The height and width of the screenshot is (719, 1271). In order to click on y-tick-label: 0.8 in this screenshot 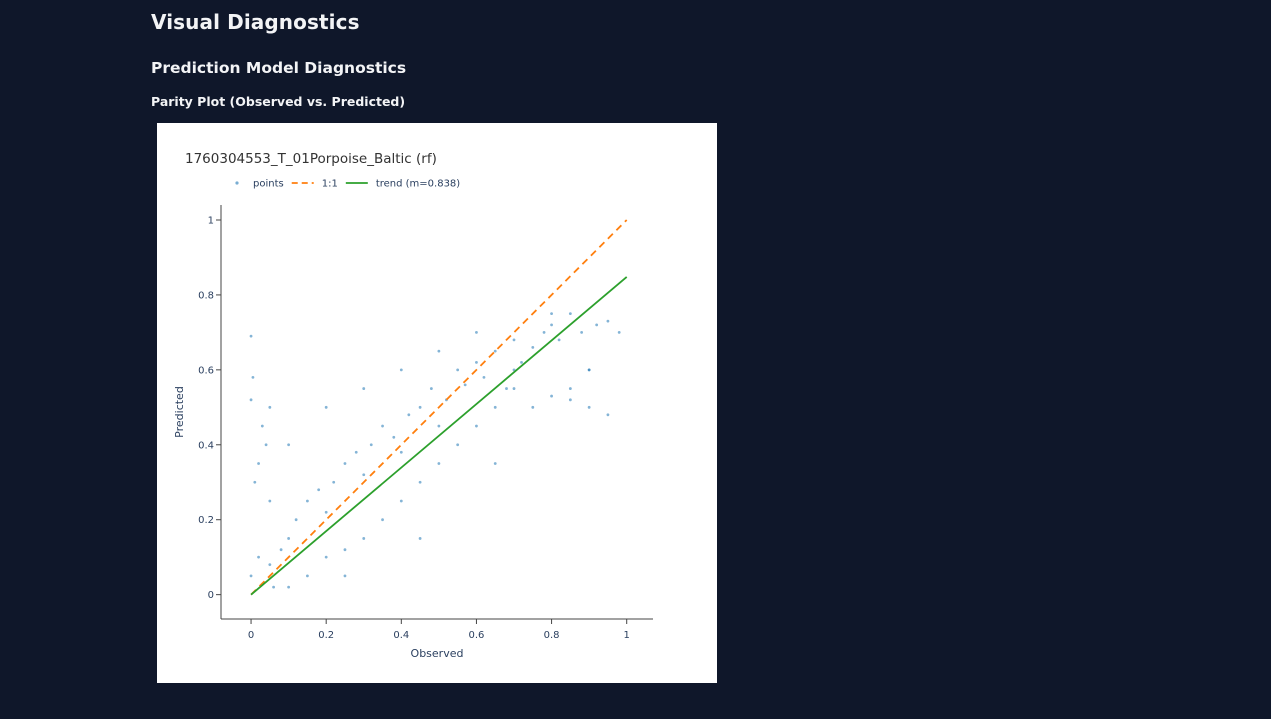, I will do `click(206, 295)`.